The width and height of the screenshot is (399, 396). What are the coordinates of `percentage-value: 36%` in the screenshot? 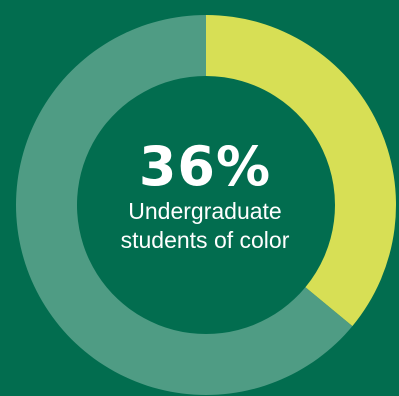 It's located at (205, 166).